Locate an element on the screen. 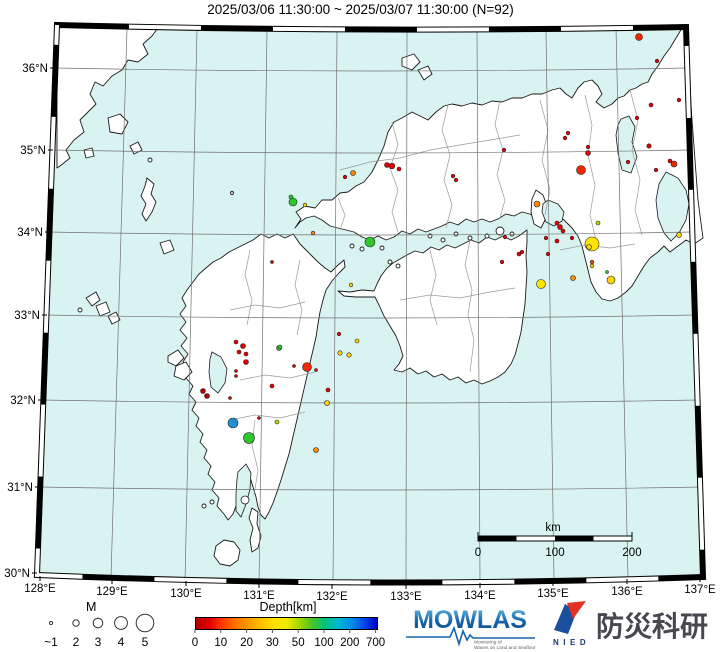 The height and width of the screenshot is (652, 721). mowlas-wordmark: MOWLAS is located at coordinates (470, 620).